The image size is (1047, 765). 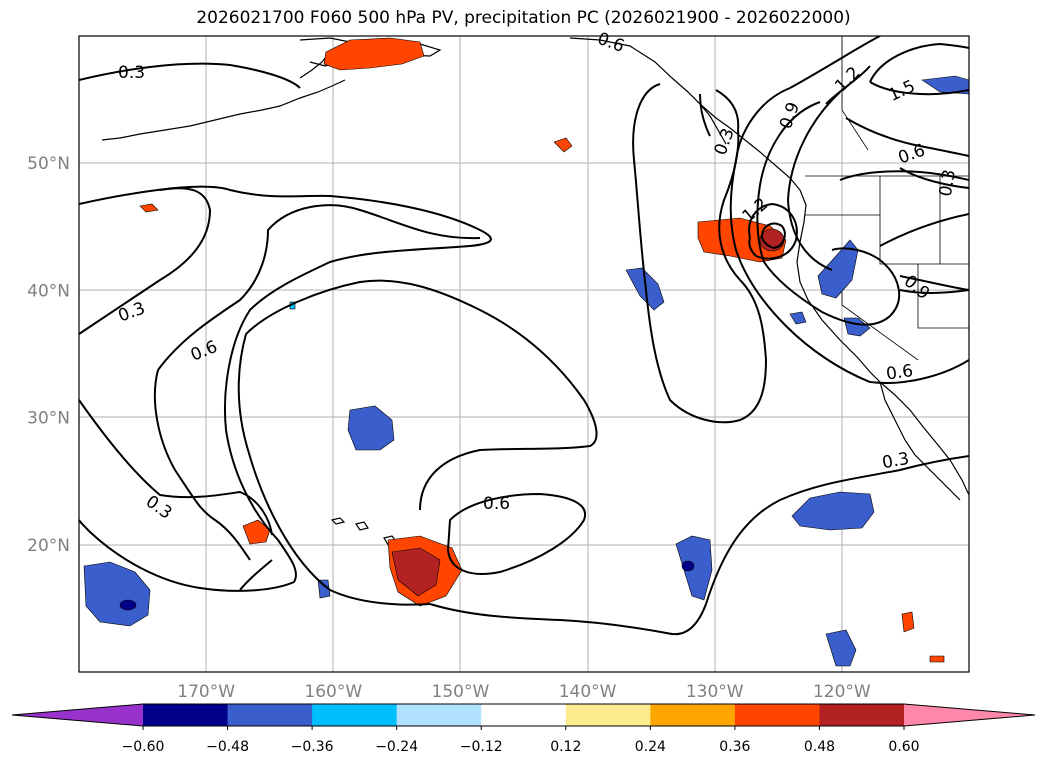 I want to click on longitude-labels: 170°W 160°W 150°W 140°W 130°W 120°W, so click(x=524, y=692).